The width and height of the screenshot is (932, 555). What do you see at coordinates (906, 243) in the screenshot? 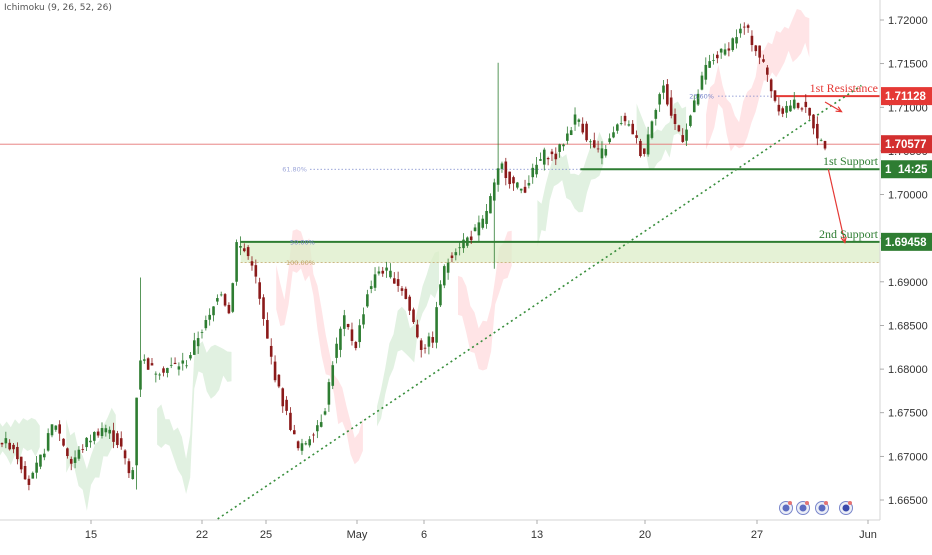
I see `support-2-tag-text: 1.69458` at bounding box center [906, 243].